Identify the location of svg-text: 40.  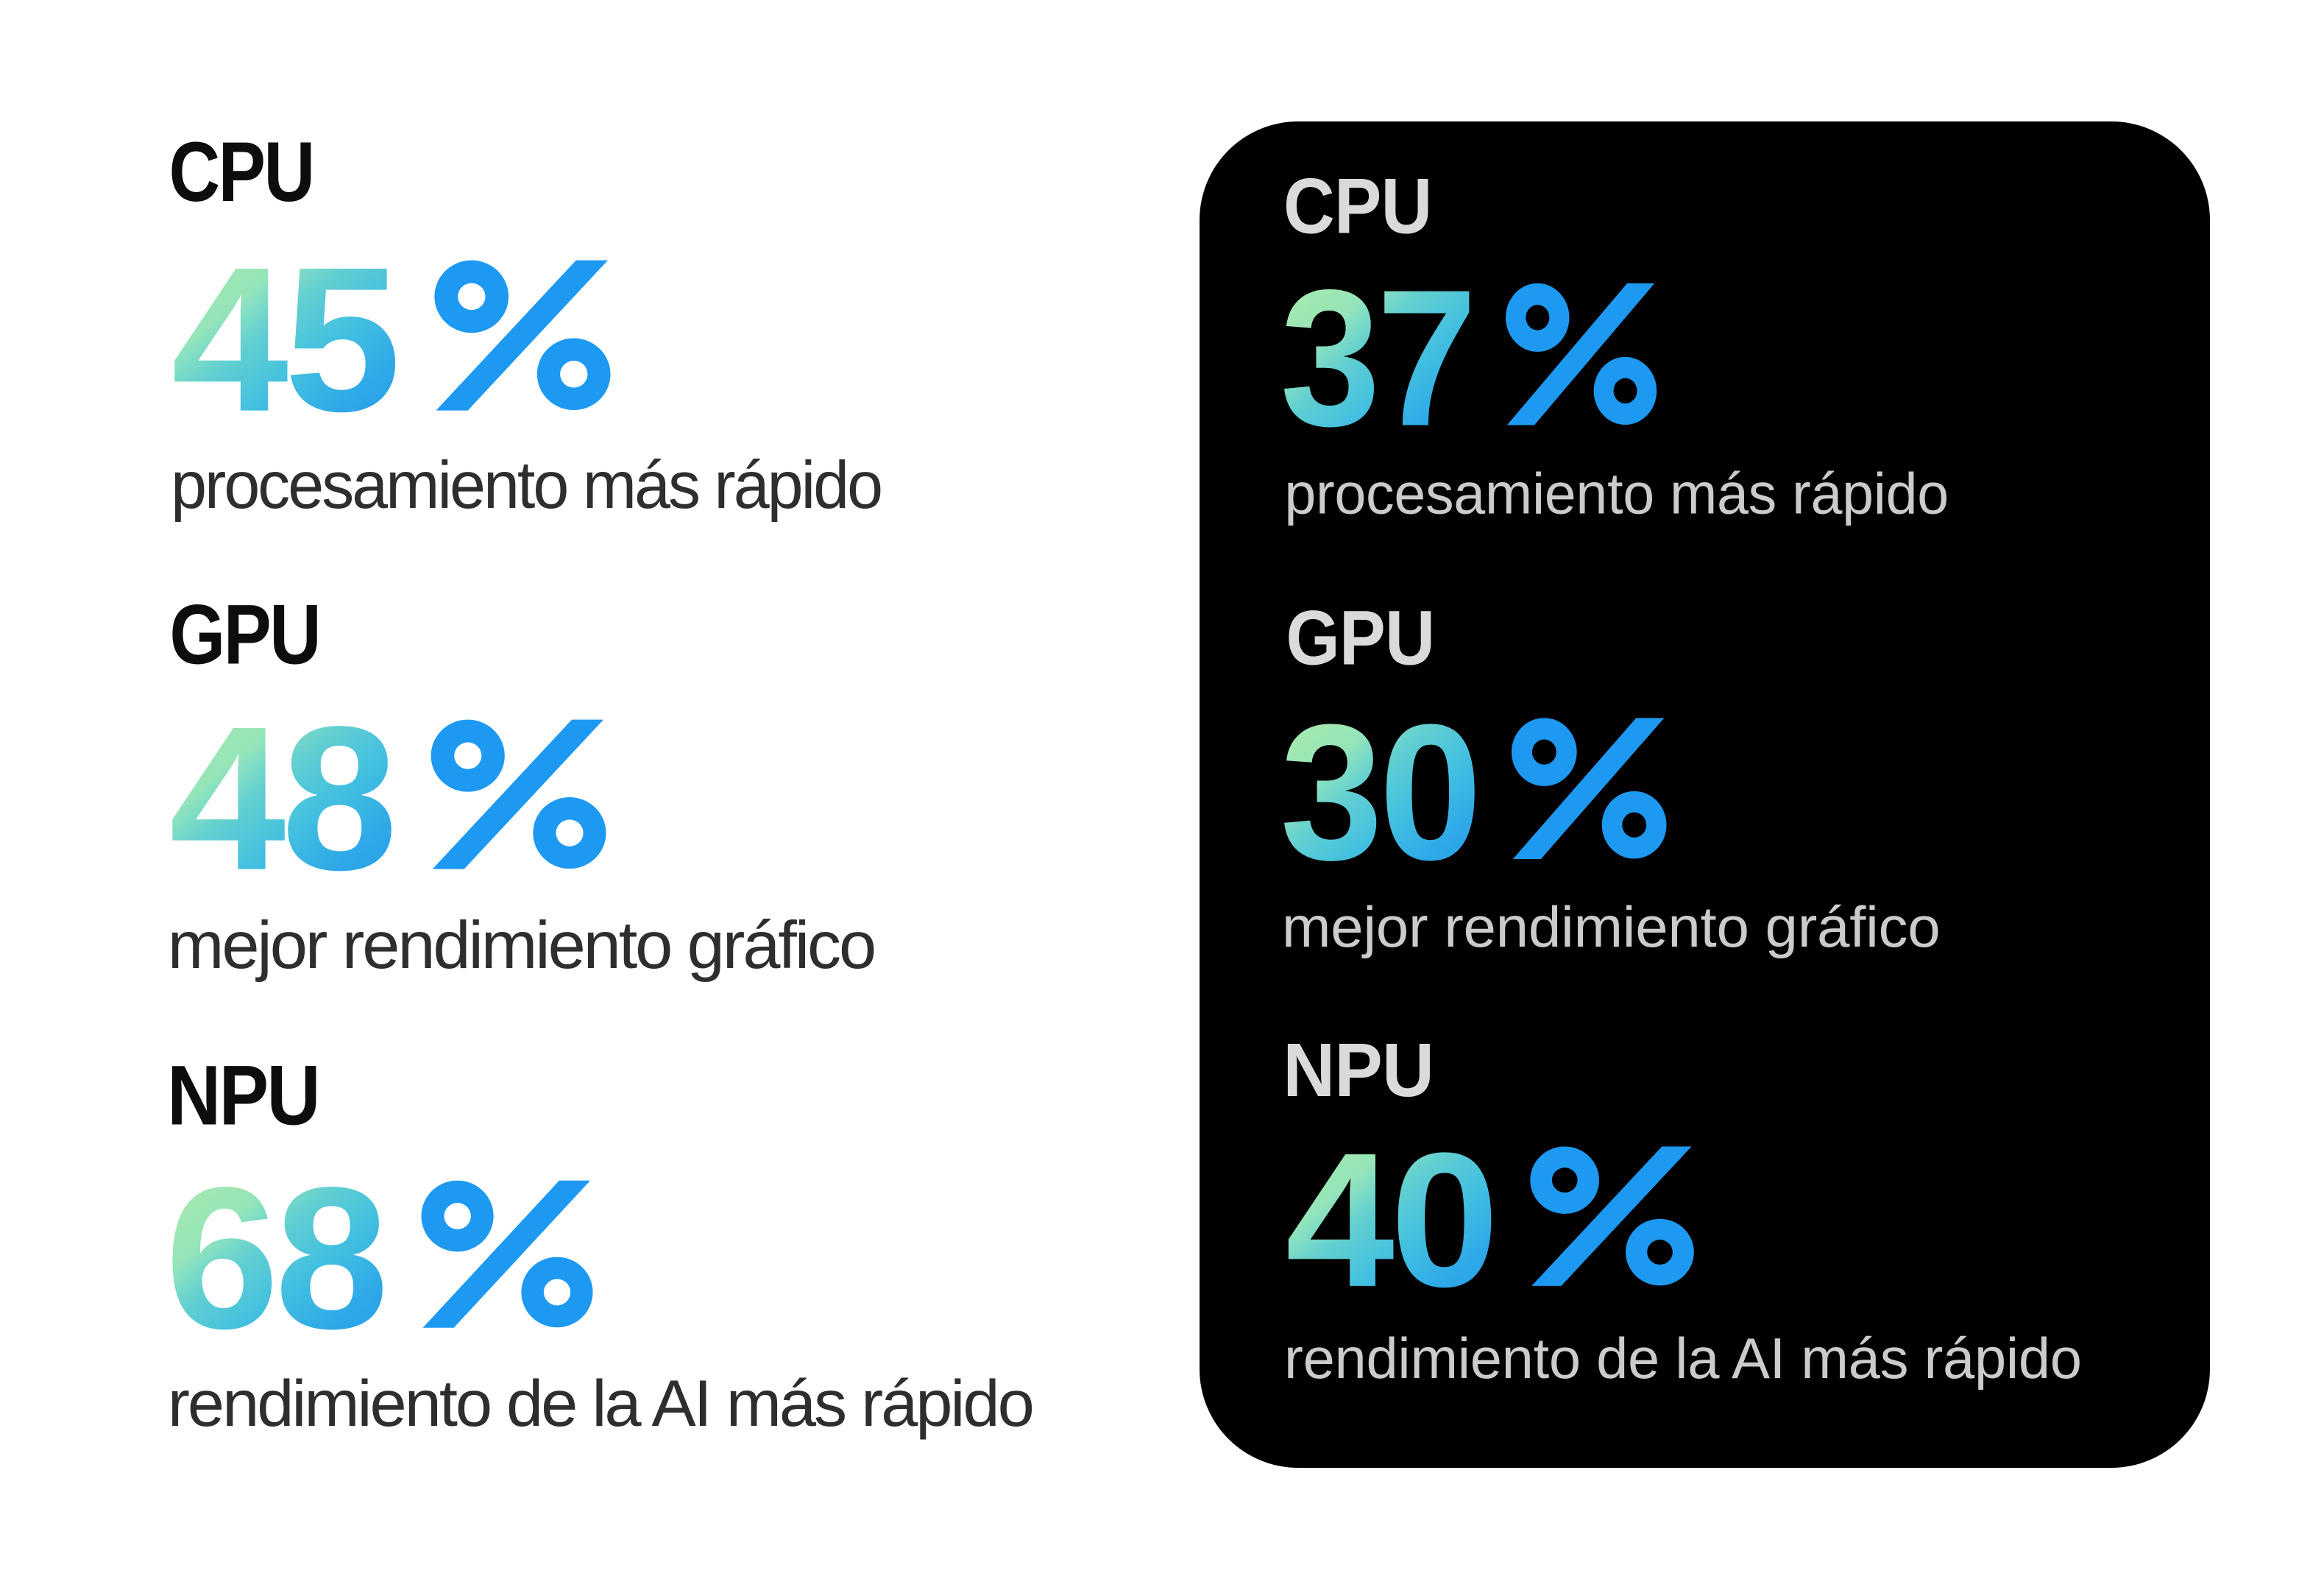
(1390, 1228).